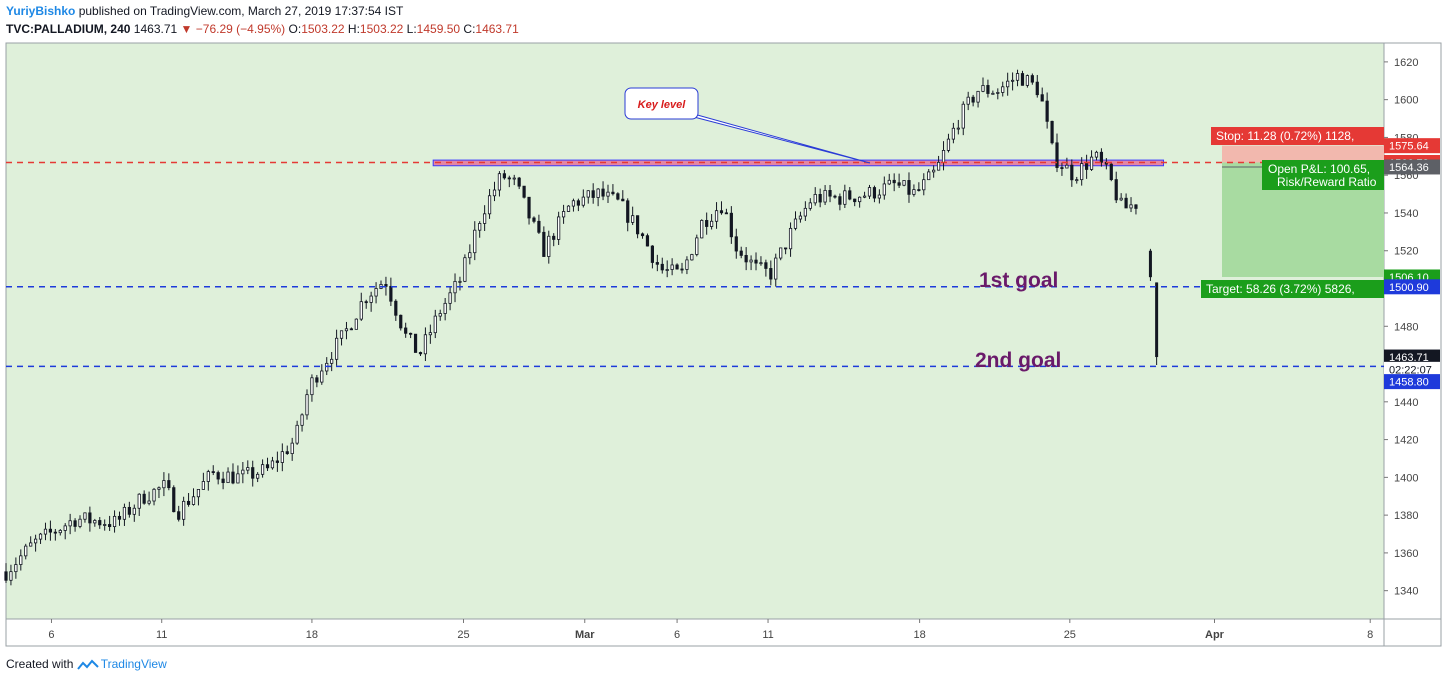  I want to click on x-tick-label: 11, so click(161, 635).